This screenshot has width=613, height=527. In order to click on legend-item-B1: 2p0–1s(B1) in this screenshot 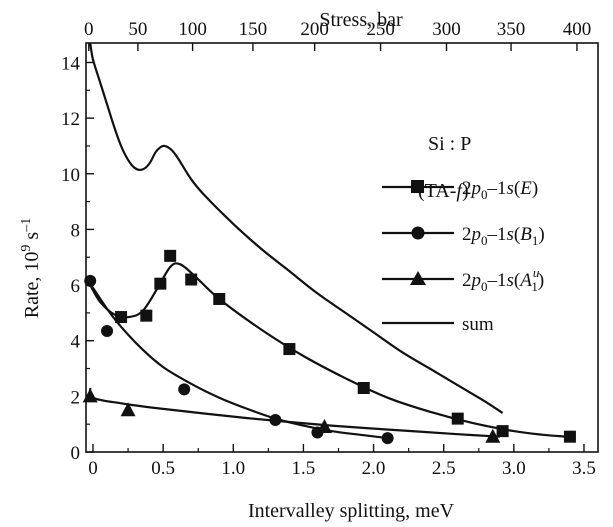, I will do `click(463, 236)`.